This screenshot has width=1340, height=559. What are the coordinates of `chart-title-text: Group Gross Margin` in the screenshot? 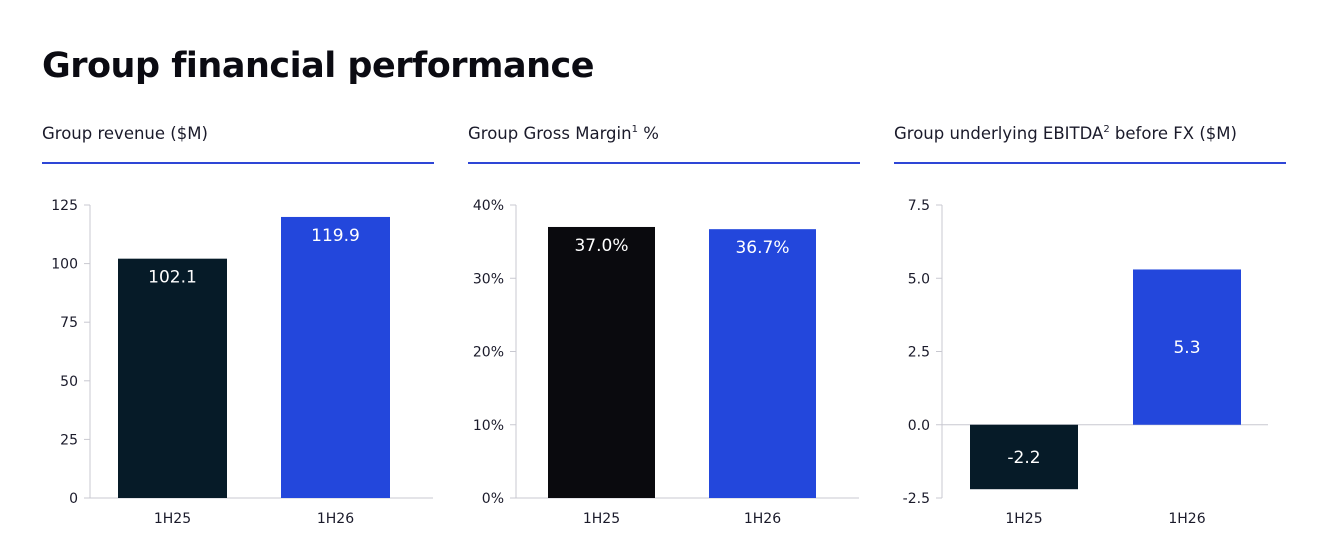 It's located at (550, 133).